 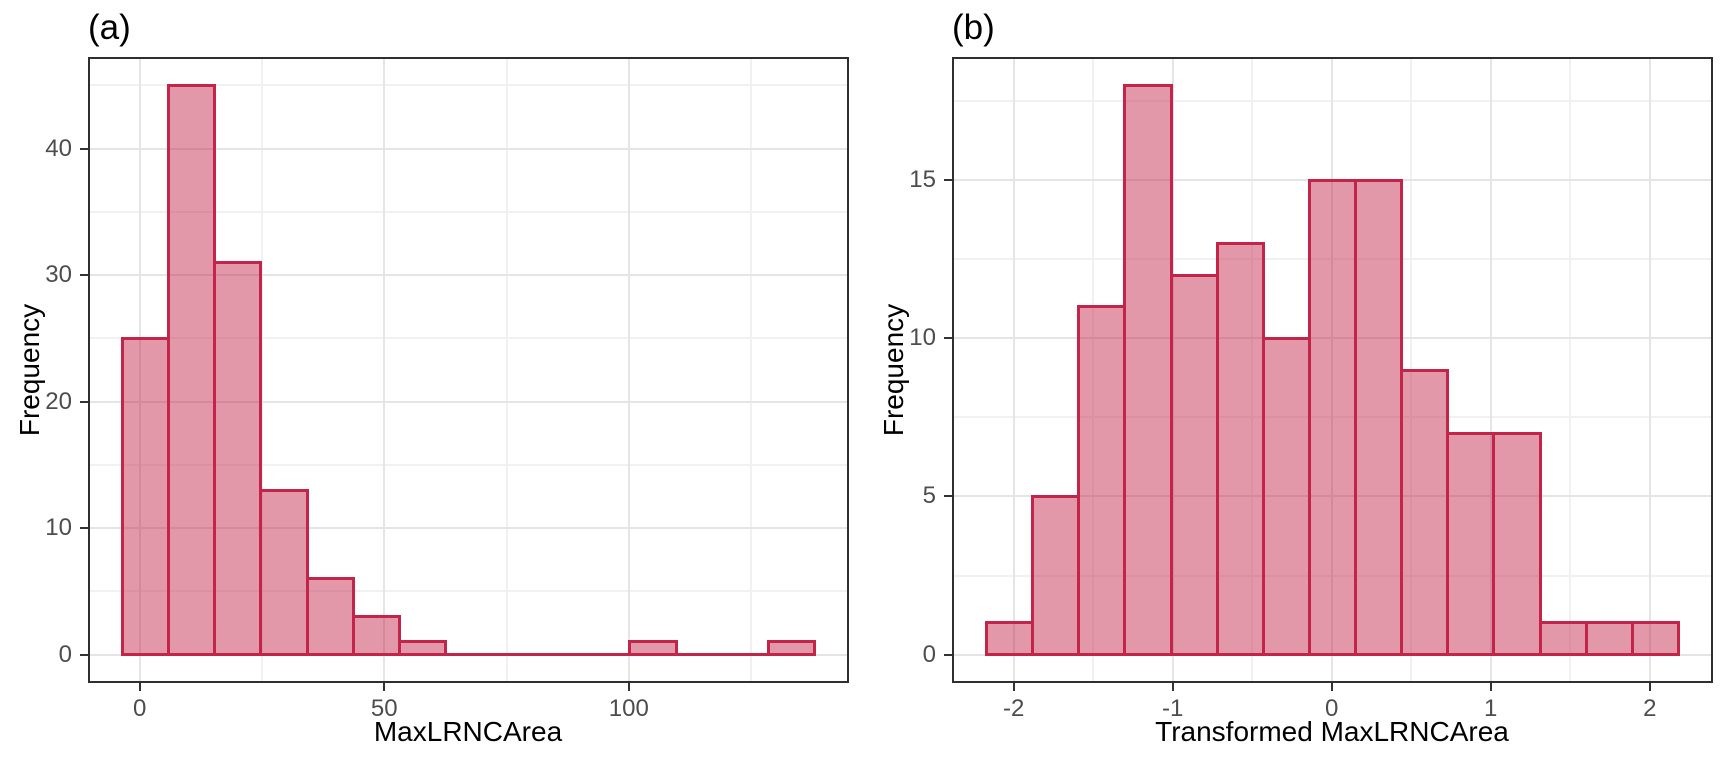 What do you see at coordinates (140, 708) in the screenshot?
I see `x-tick-label: 0` at bounding box center [140, 708].